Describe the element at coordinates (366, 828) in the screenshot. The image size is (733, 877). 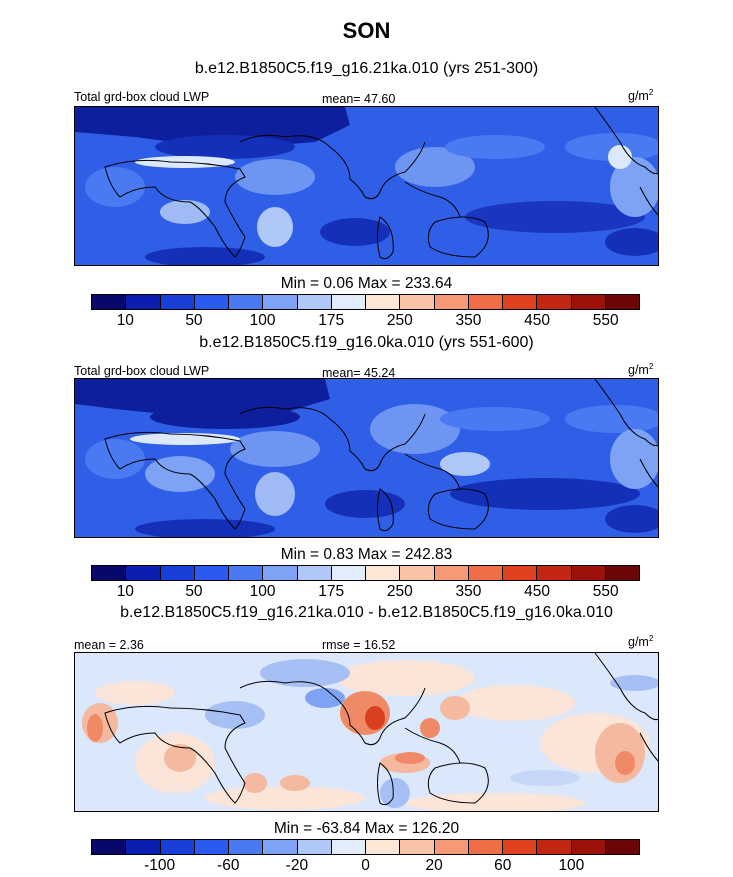
I see `panel3-minmax: Min = -63.84 Max = 126.20` at that location.